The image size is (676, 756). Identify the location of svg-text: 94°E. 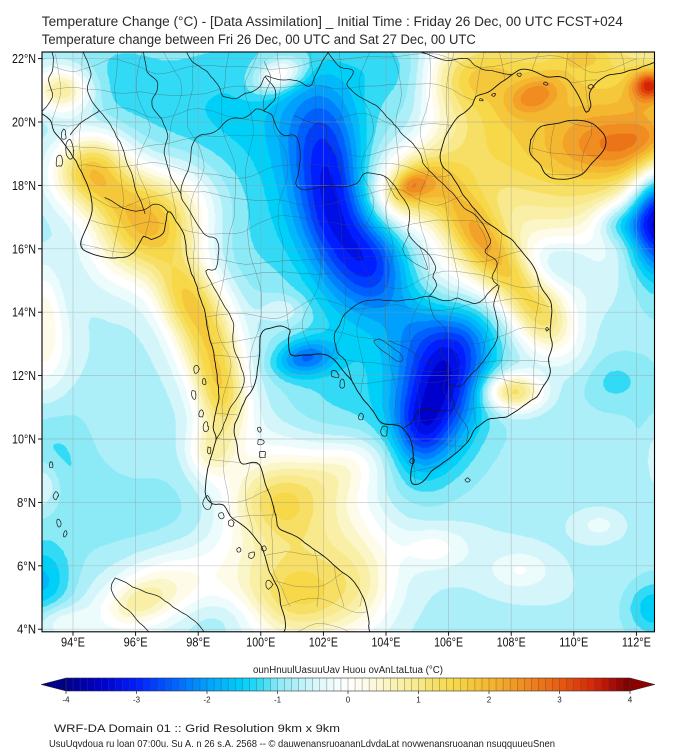
(73, 642).